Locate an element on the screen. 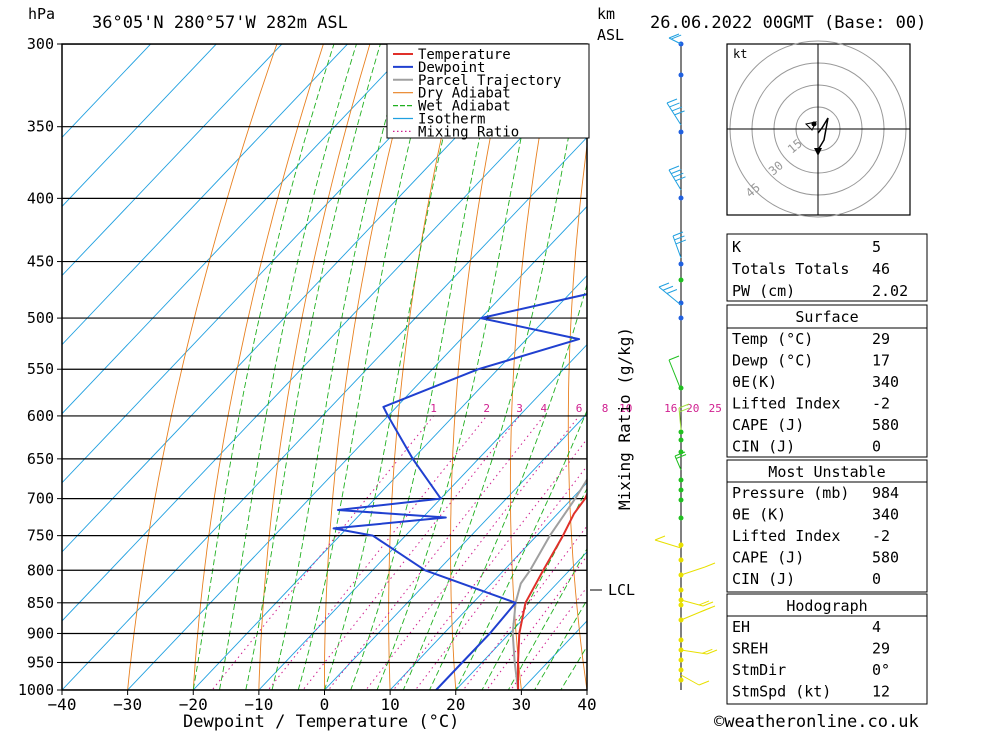 The image size is (1000, 737). pressure-tick-label: 1000 is located at coordinates (36, 690).